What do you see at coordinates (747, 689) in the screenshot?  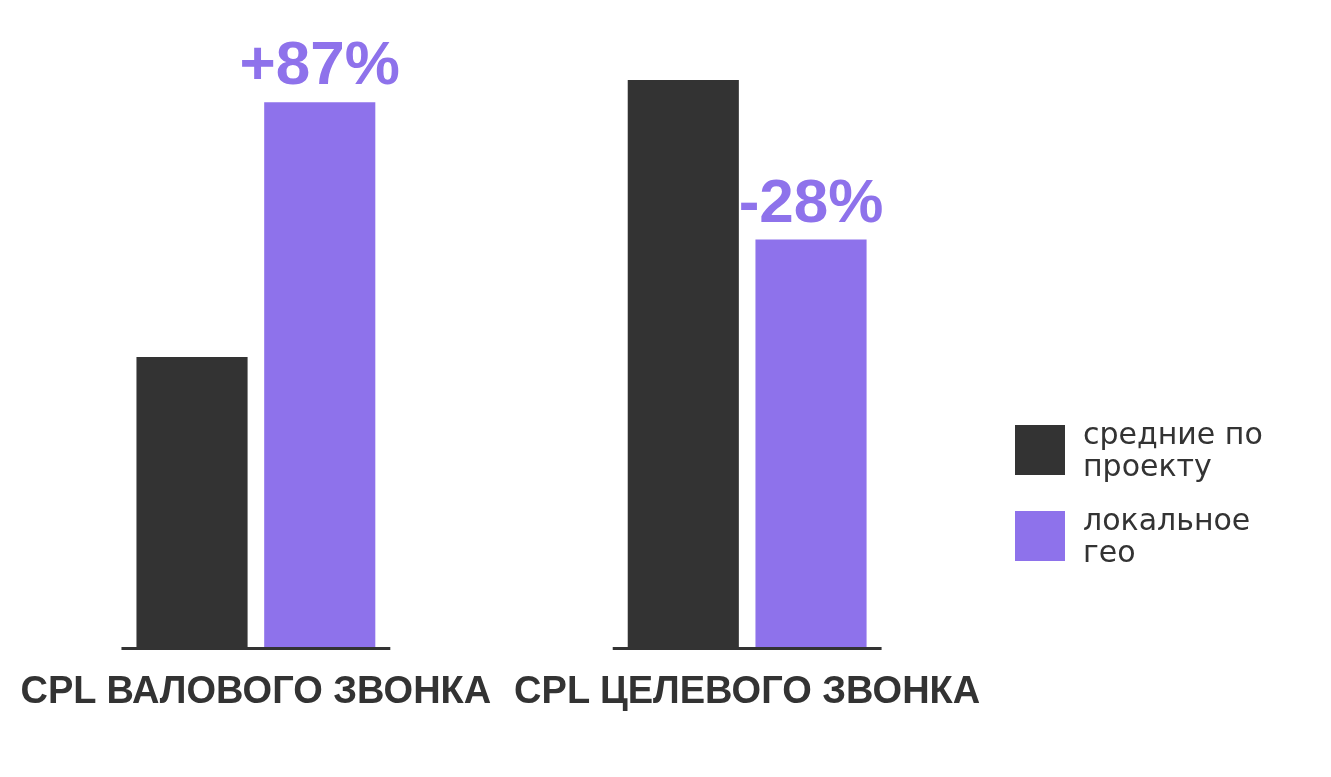 I see `x-tick-label: CPL ЦЕЛЕВОГО ЗВОНКА` at bounding box center [747, 689].